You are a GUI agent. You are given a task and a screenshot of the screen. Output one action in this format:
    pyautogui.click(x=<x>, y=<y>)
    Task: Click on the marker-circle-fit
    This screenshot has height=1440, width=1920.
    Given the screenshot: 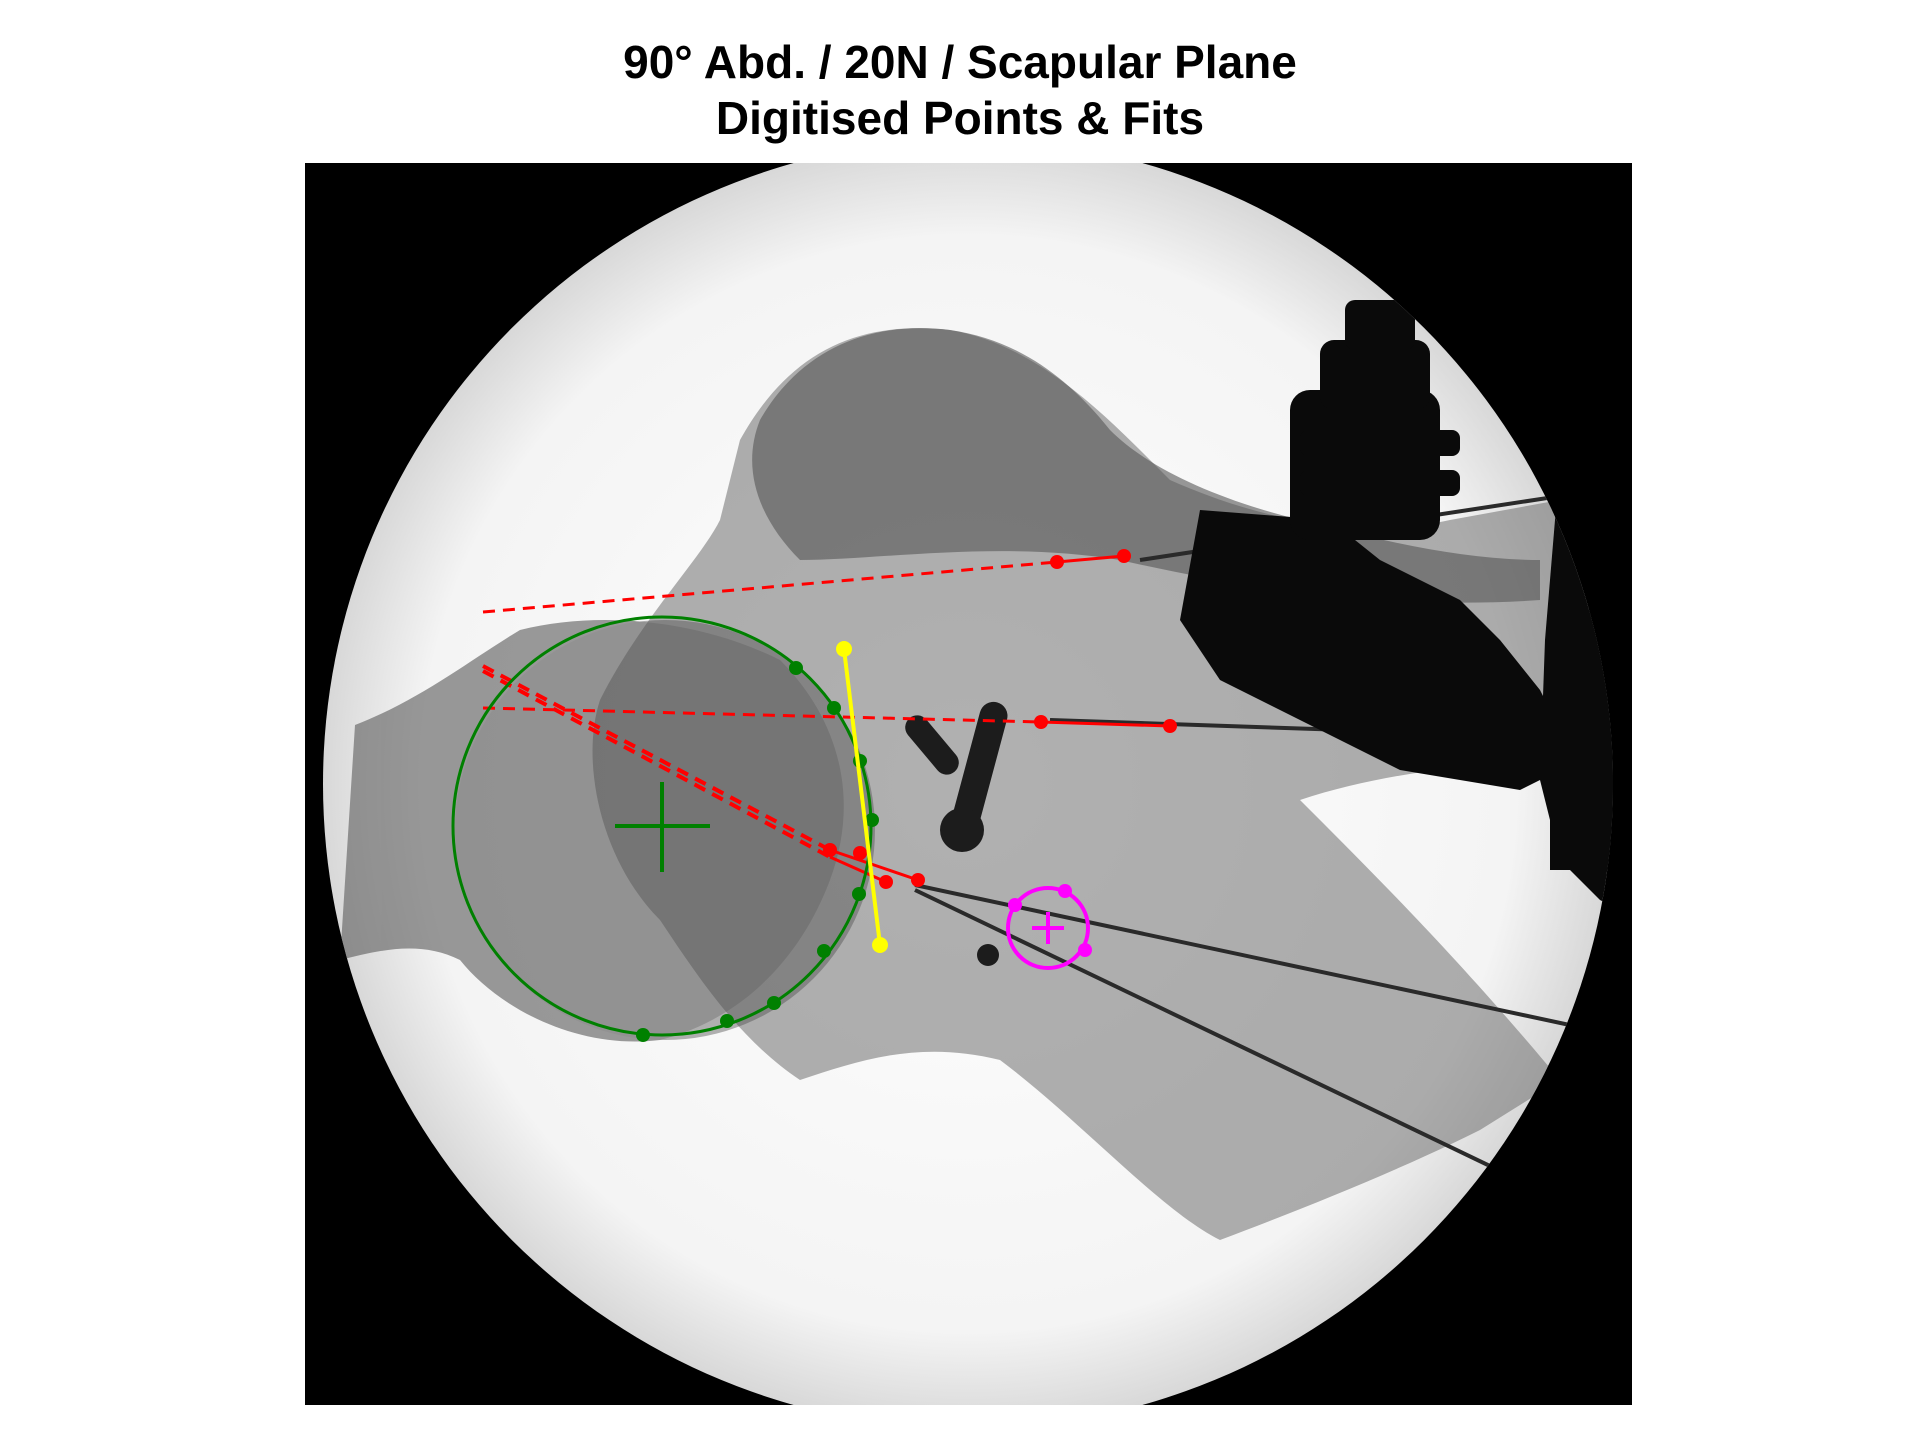 What is the action you would take?
    pyautogui.click(x=1049, y=927)
    